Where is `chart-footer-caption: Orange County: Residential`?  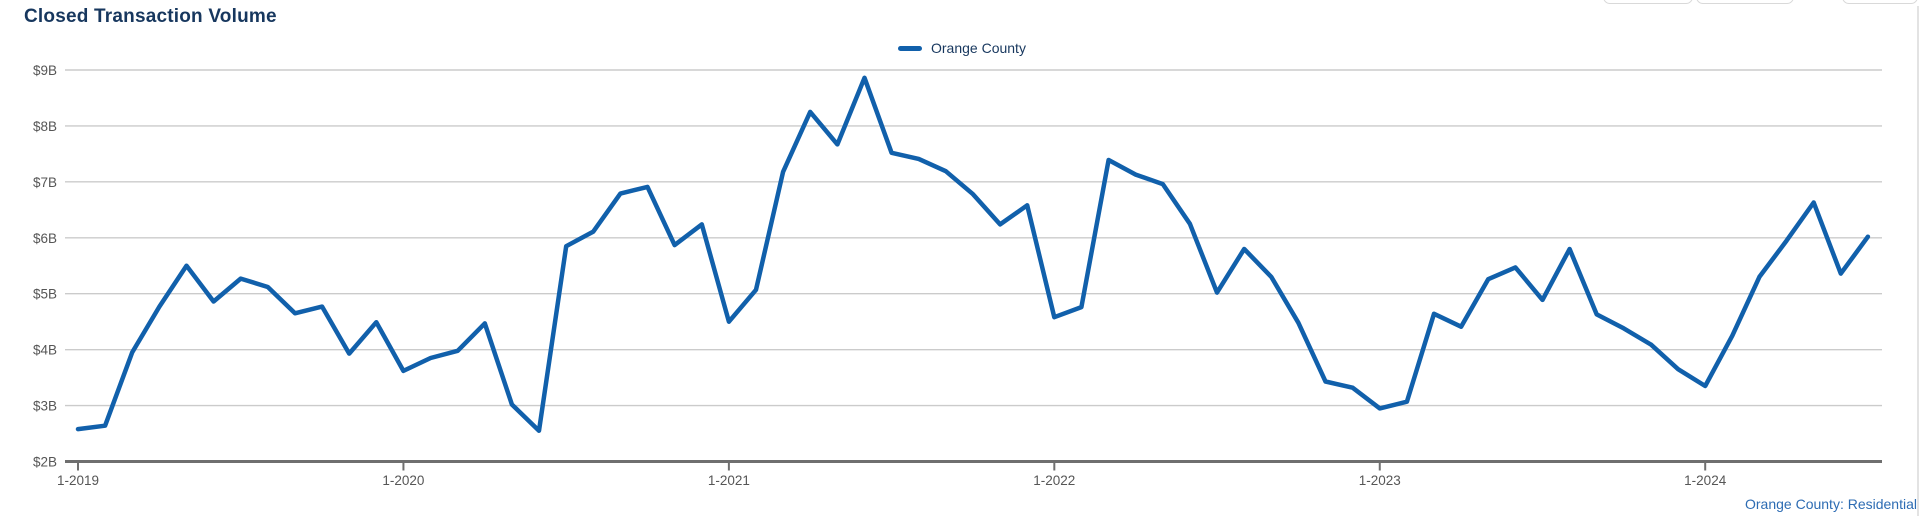
chart-footer-caption: Orange County: Residential is located at coordinates (1831, 504).